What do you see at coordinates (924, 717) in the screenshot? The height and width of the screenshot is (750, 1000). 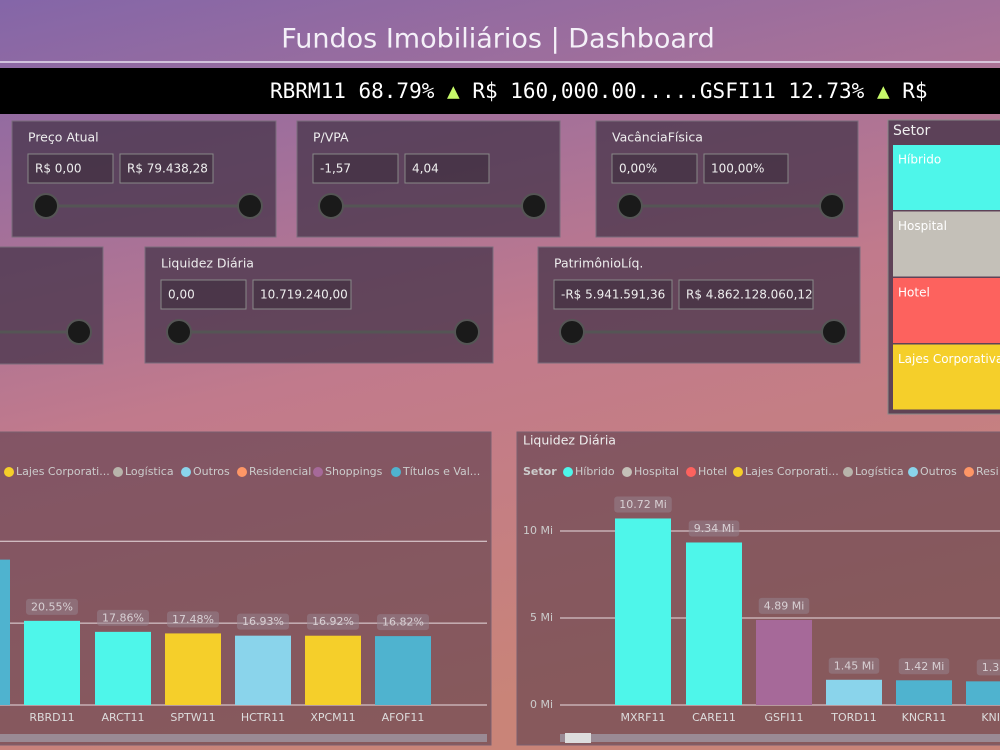 I see `x-tick-label: KNCR11` at bounding box center [924, 717].